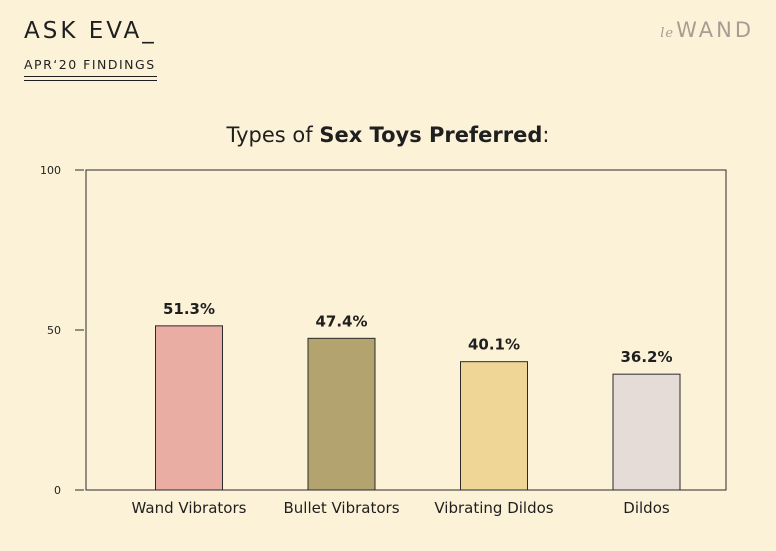 The image size is (776, 551). What do you see at coordinates (273, 135) in the screenshot?
I see `chart-title-prefix: Types of` at bounding box center [273, 135].